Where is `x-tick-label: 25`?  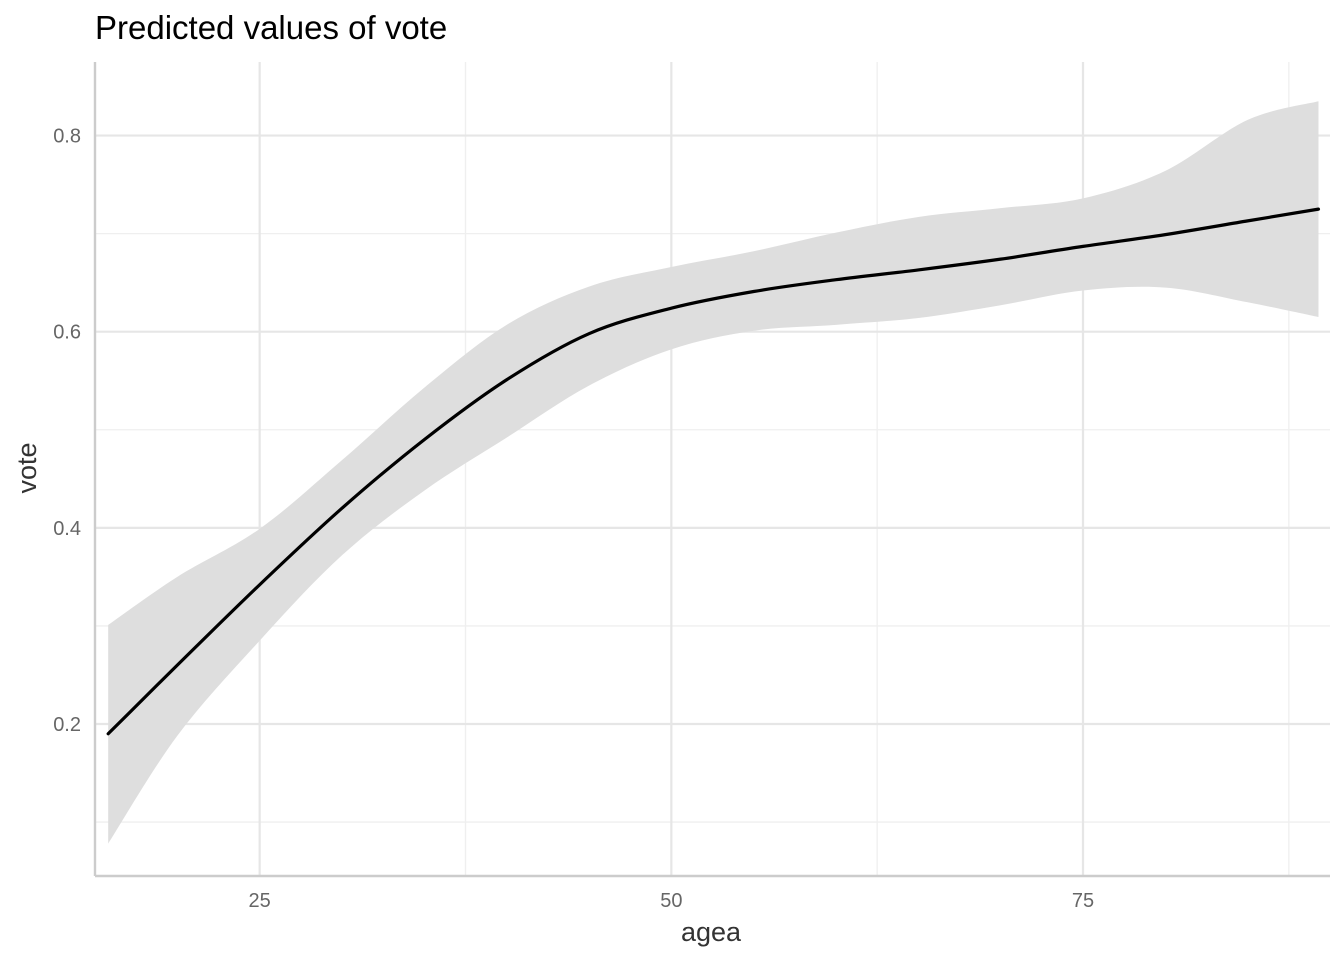
x-tick-label: 25 is located at coordinates (260, 901).